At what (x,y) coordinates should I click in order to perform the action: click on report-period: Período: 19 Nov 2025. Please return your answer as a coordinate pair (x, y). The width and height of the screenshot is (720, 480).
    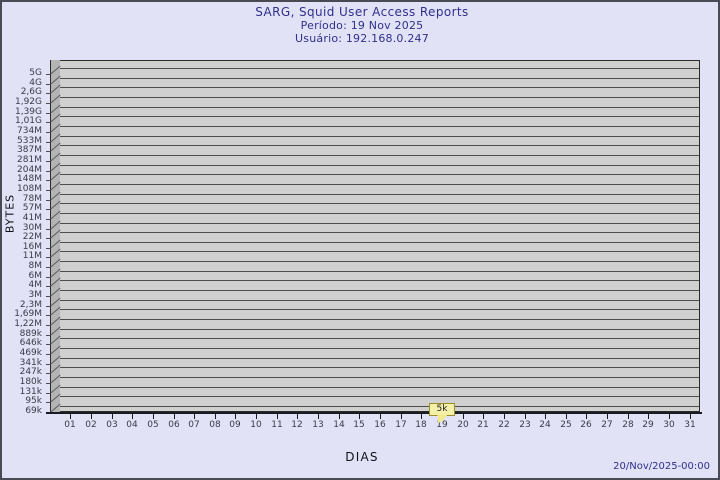
    Looking at the image, I should click on (362, 25).